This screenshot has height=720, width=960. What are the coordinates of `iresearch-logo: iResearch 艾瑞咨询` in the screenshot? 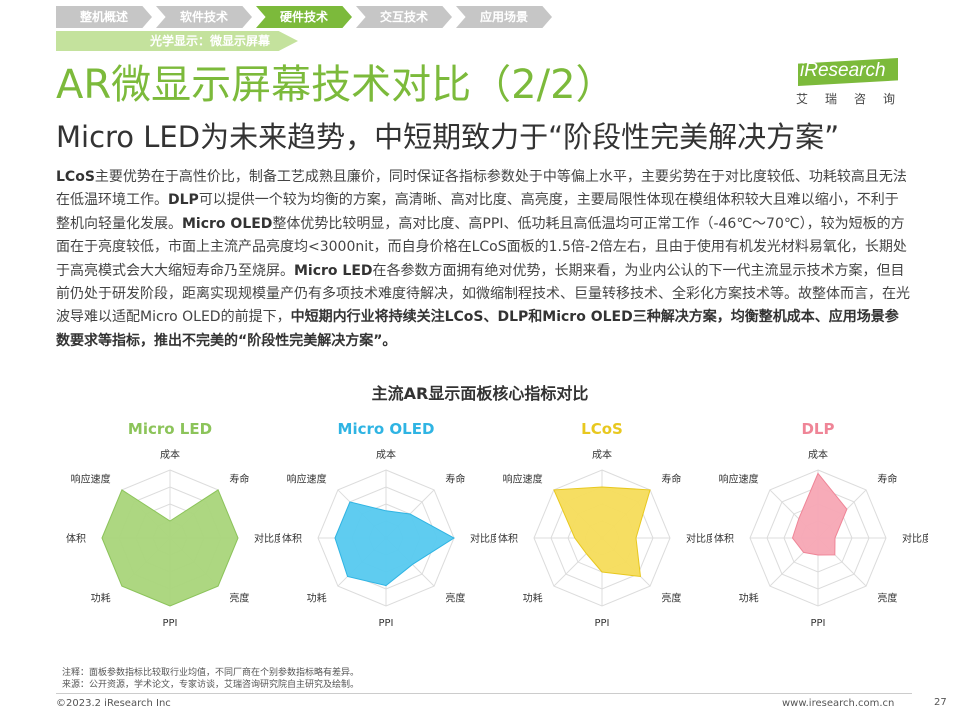 It's located at (850, 83).